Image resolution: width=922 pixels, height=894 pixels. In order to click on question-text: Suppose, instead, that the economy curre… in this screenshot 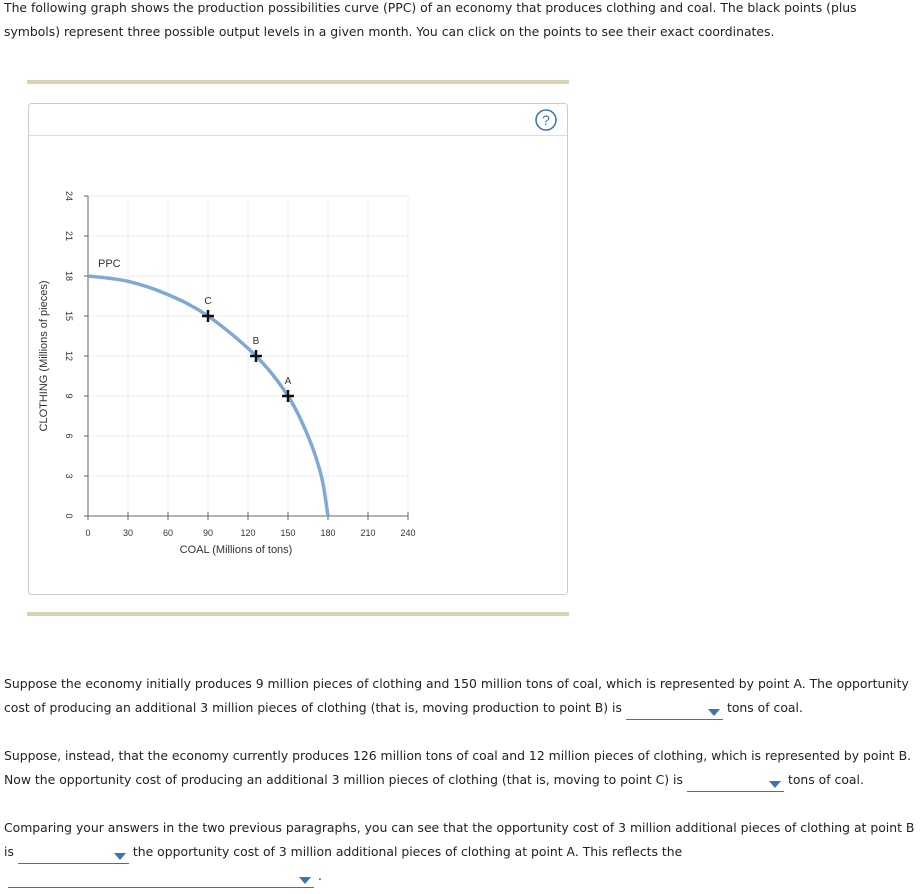, I will do `click(458, 767)`.